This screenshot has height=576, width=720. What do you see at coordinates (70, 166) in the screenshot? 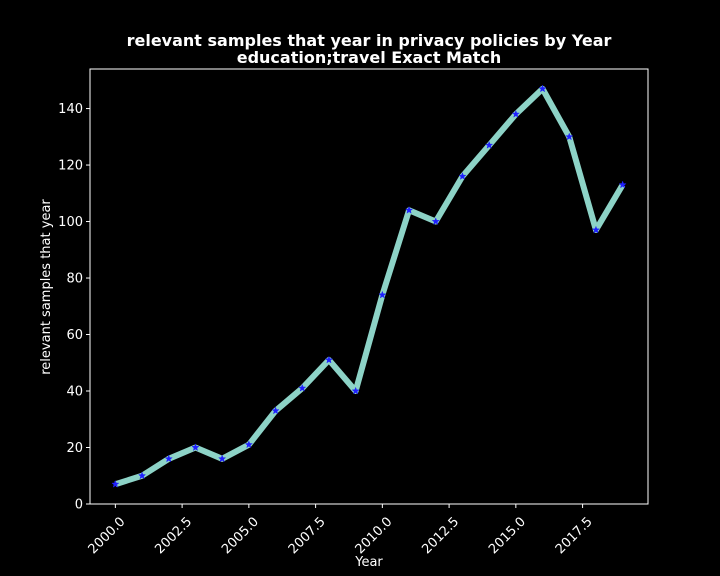
I see `y-tick-label: 120` at bounding box center [70, 166].